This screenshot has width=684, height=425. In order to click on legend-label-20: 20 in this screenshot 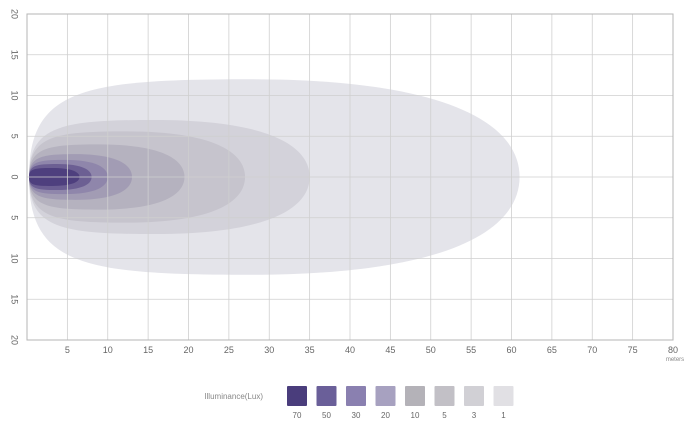, I will do `click(385, 415)`.